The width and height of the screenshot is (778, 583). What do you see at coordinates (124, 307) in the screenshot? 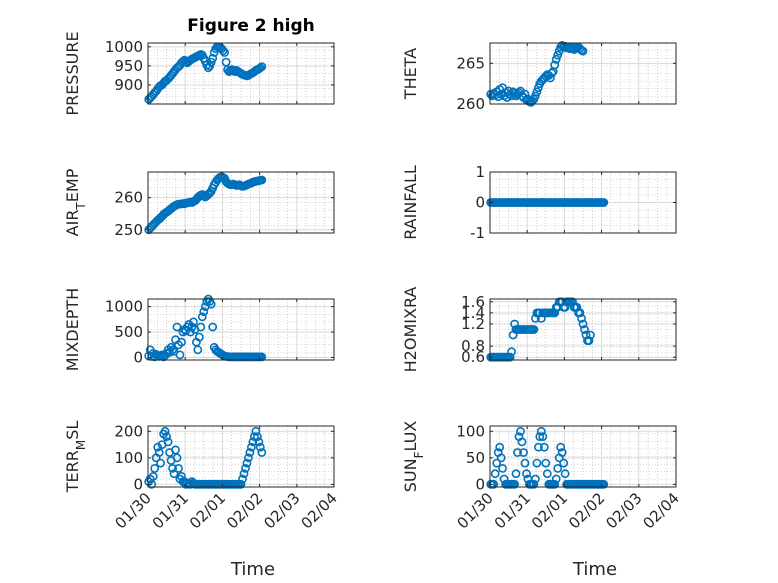
I see `y-tick-label: 1000` at bounding box center [124, 307].